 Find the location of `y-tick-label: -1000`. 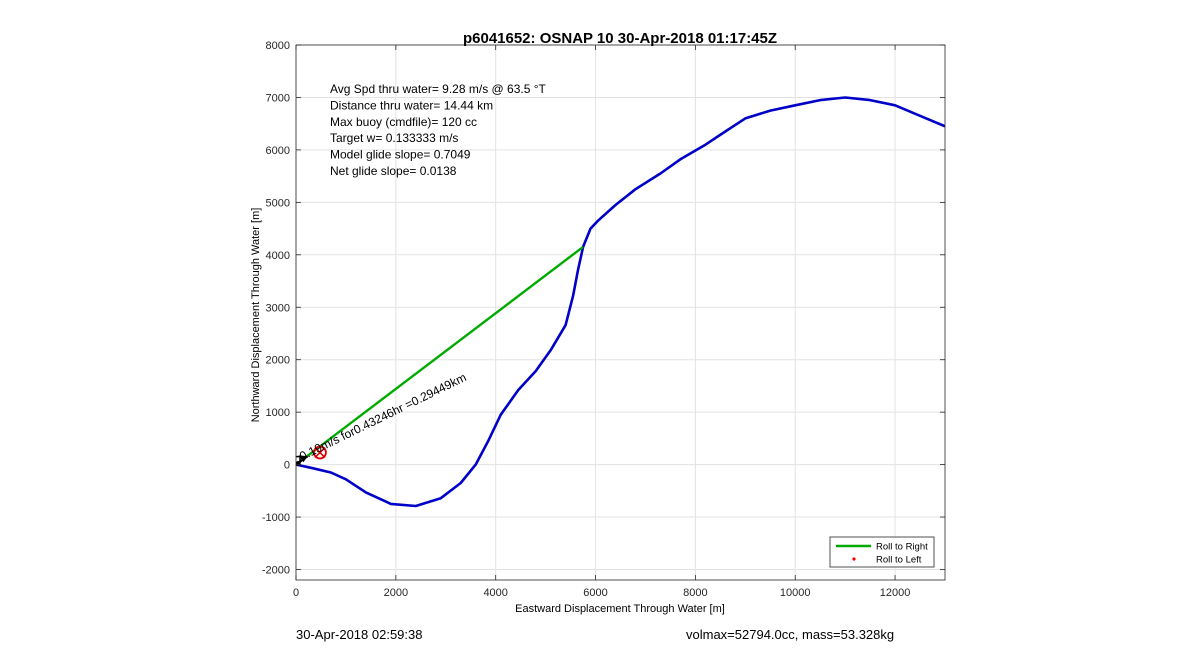

y-tick-label: -1000 is located at coordinates (276, 518).